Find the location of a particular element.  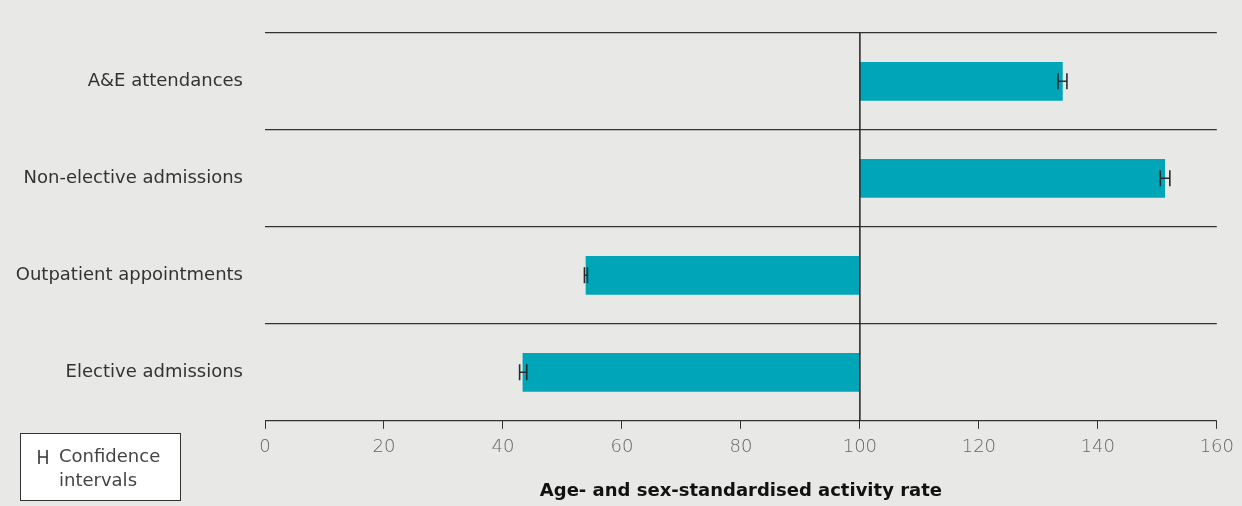

x-tick-label: 40 is located at coordinates (503, 446).